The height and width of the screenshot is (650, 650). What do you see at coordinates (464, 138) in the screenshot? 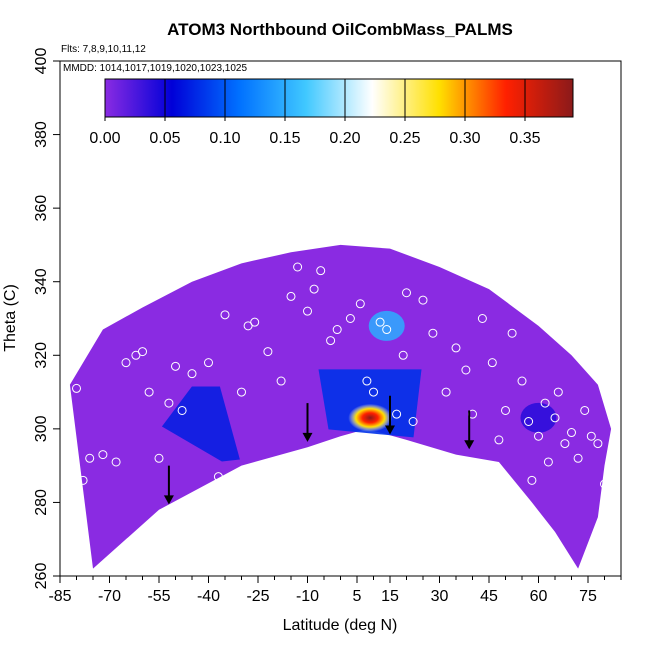
I see `colorbar-tick-label: 0.30` at bounding box center [464, 138].